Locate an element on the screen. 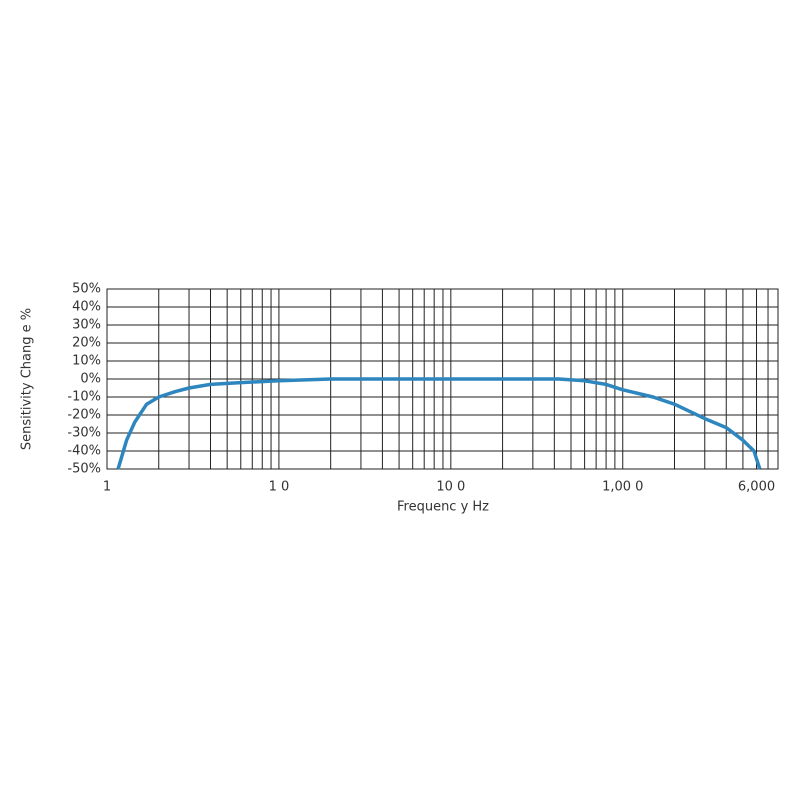  x-tick-label: 6,000 is located at coordinates (756, 487).